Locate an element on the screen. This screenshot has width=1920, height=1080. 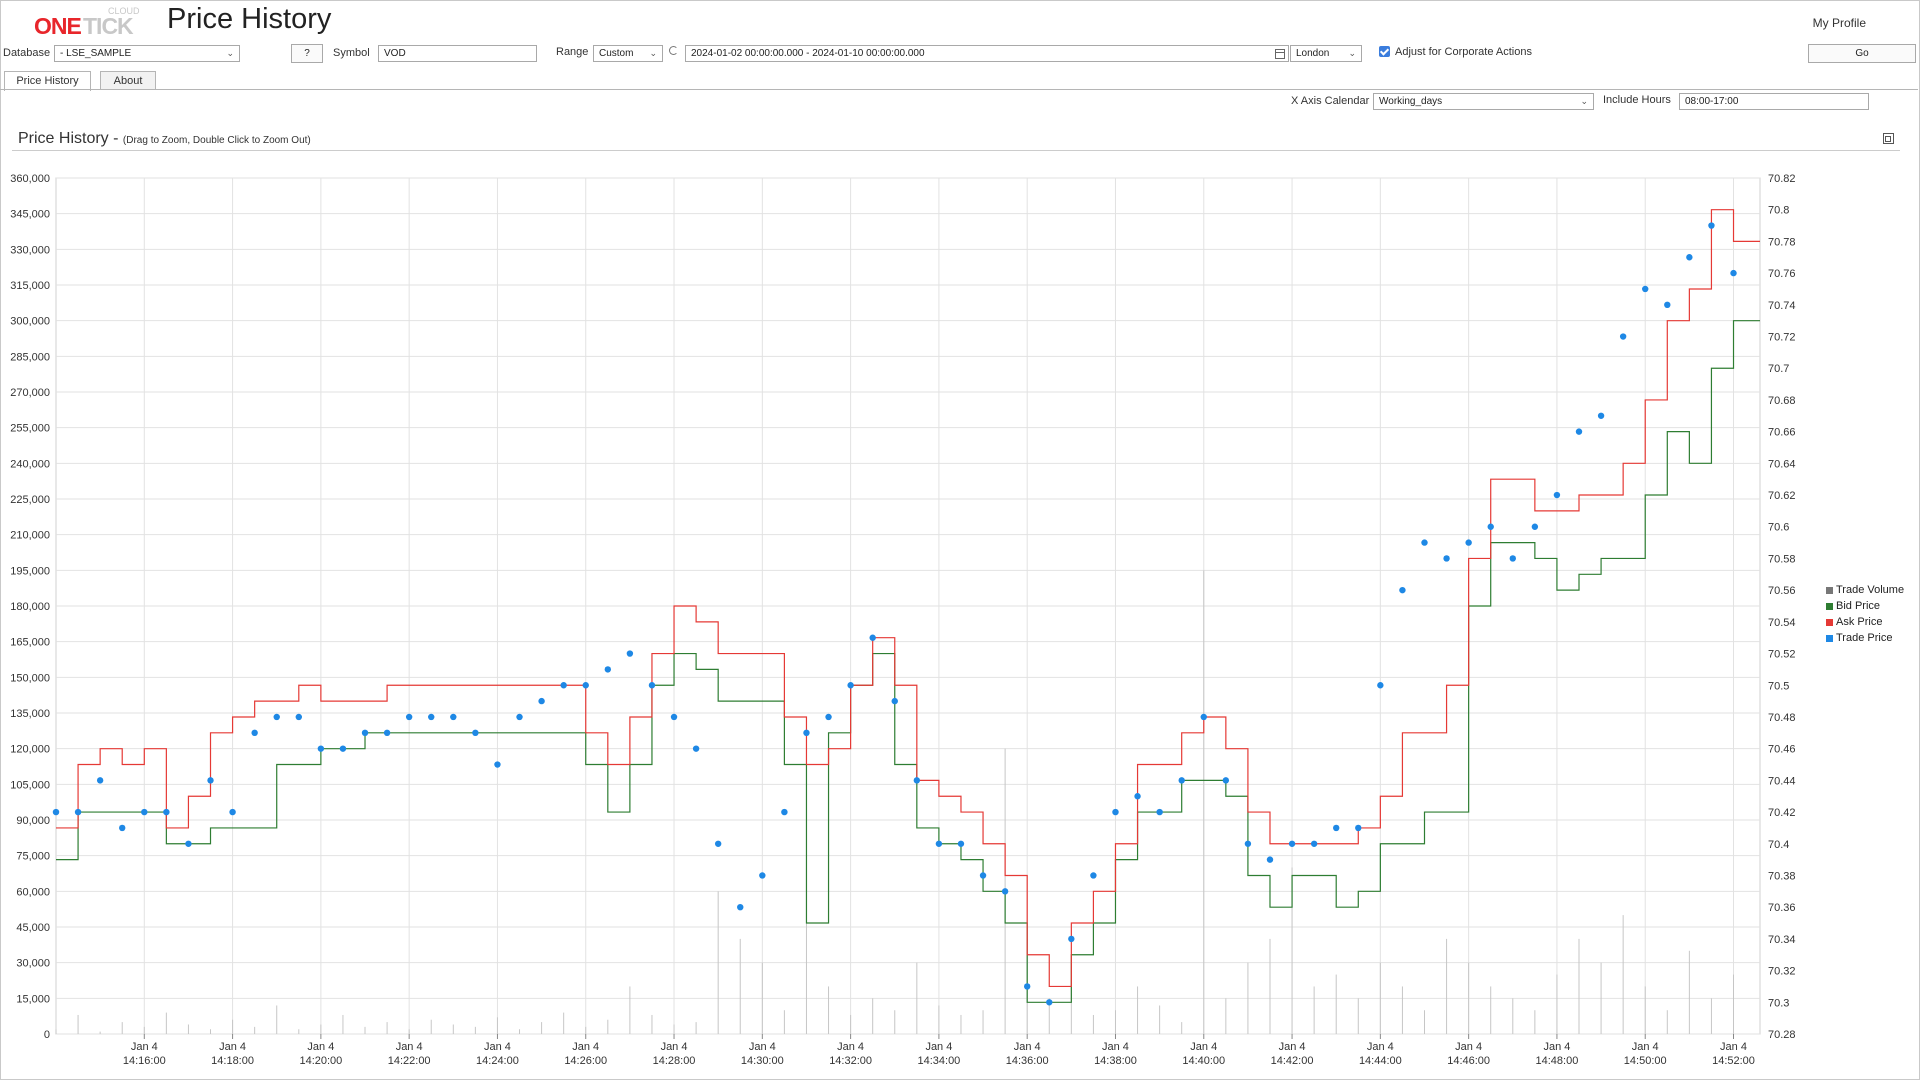
legend-item: Ask Price is located at coordinates (1865, 622).